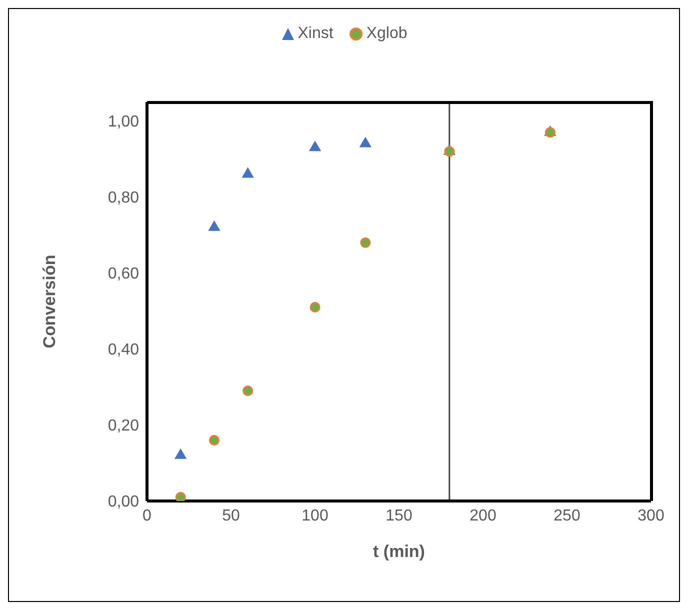 Image resolution: width=688 pixels, height=610 pixels. I want to click on x-tick-label: 0, so click(147, 515).